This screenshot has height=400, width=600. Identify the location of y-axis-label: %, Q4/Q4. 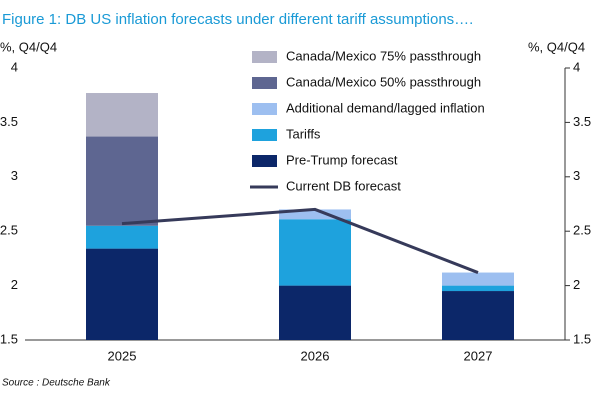
(28, 46).